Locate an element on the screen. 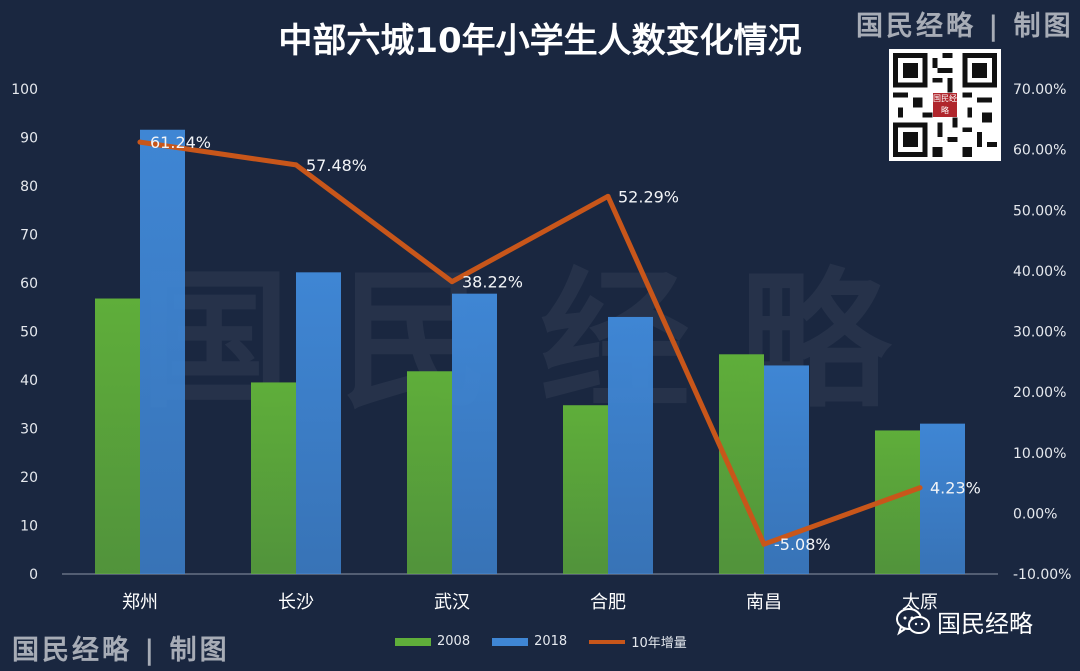  y-right-tick-label: 0.00% is located at coordinates (1035, 514).